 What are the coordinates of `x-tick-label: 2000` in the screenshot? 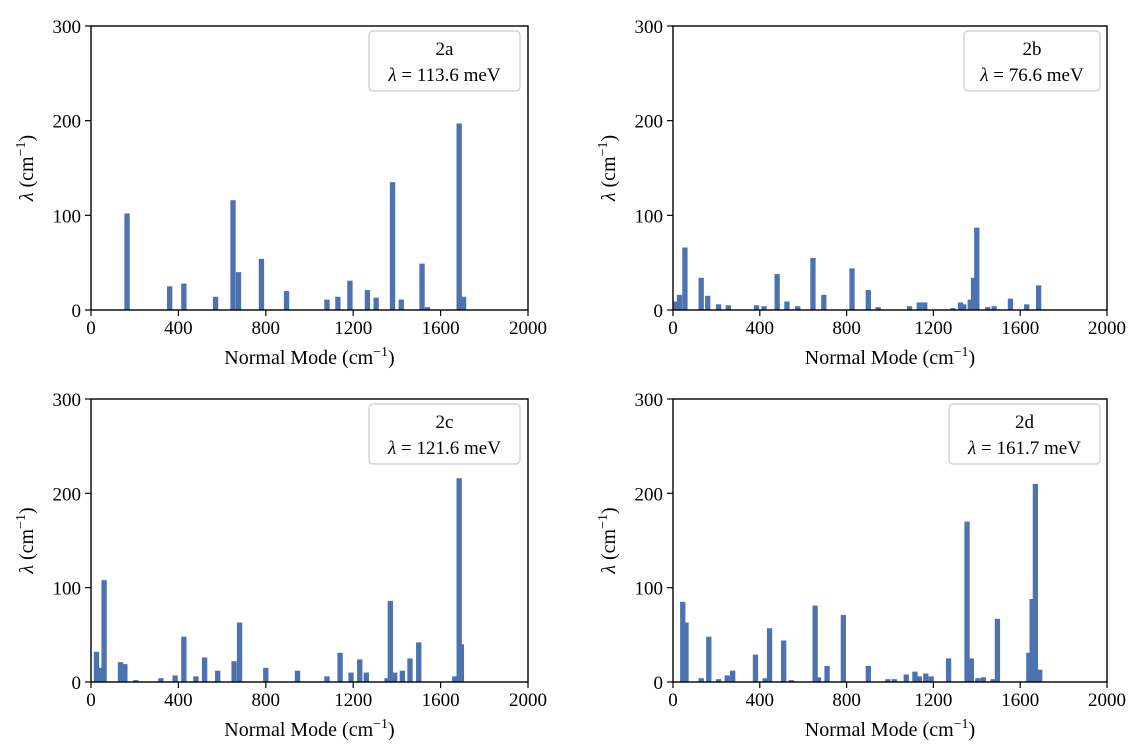 It's located at (528, 700).